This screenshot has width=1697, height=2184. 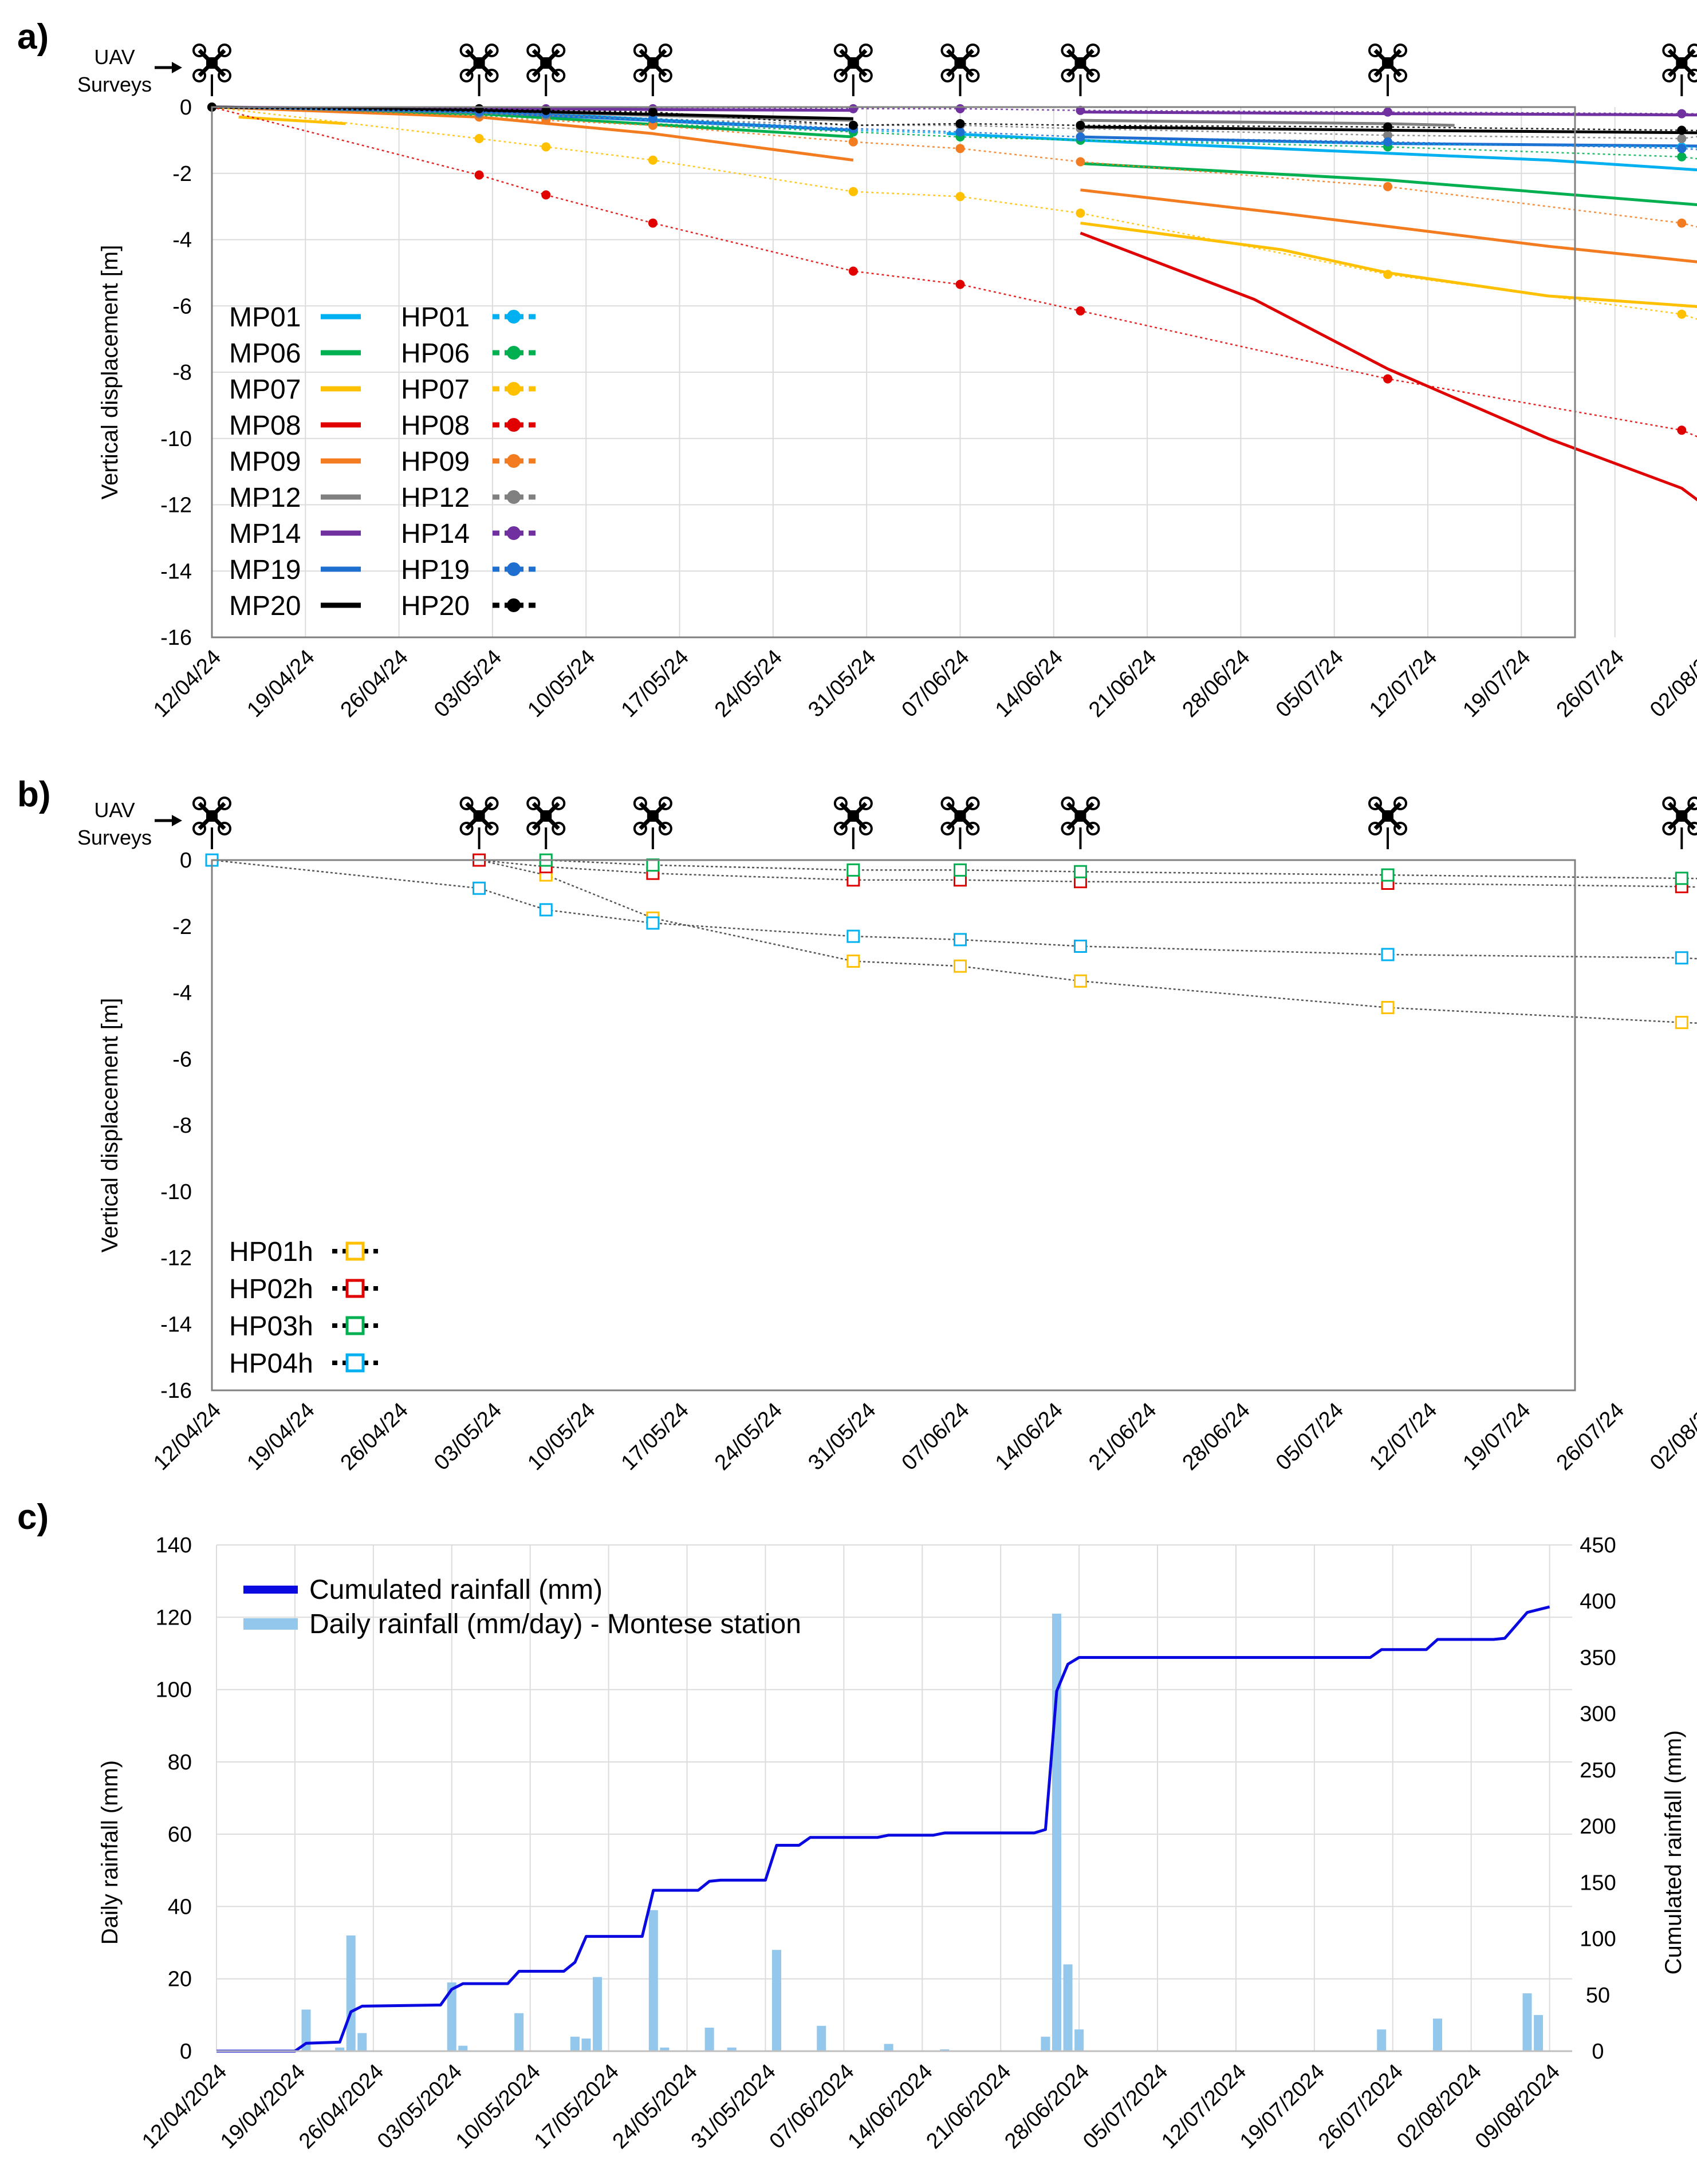 I want to click on legend-label-MP09: MP09, so click(x=265, y=462).